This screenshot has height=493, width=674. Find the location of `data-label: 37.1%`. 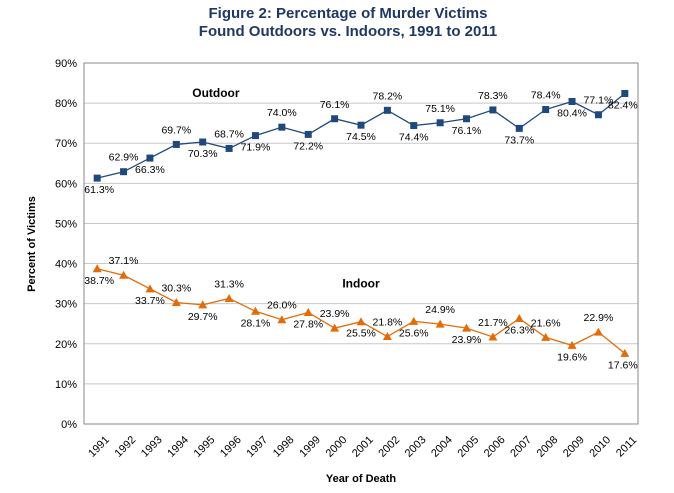

data-label: 37.1% is located at coordinates (124, 261).